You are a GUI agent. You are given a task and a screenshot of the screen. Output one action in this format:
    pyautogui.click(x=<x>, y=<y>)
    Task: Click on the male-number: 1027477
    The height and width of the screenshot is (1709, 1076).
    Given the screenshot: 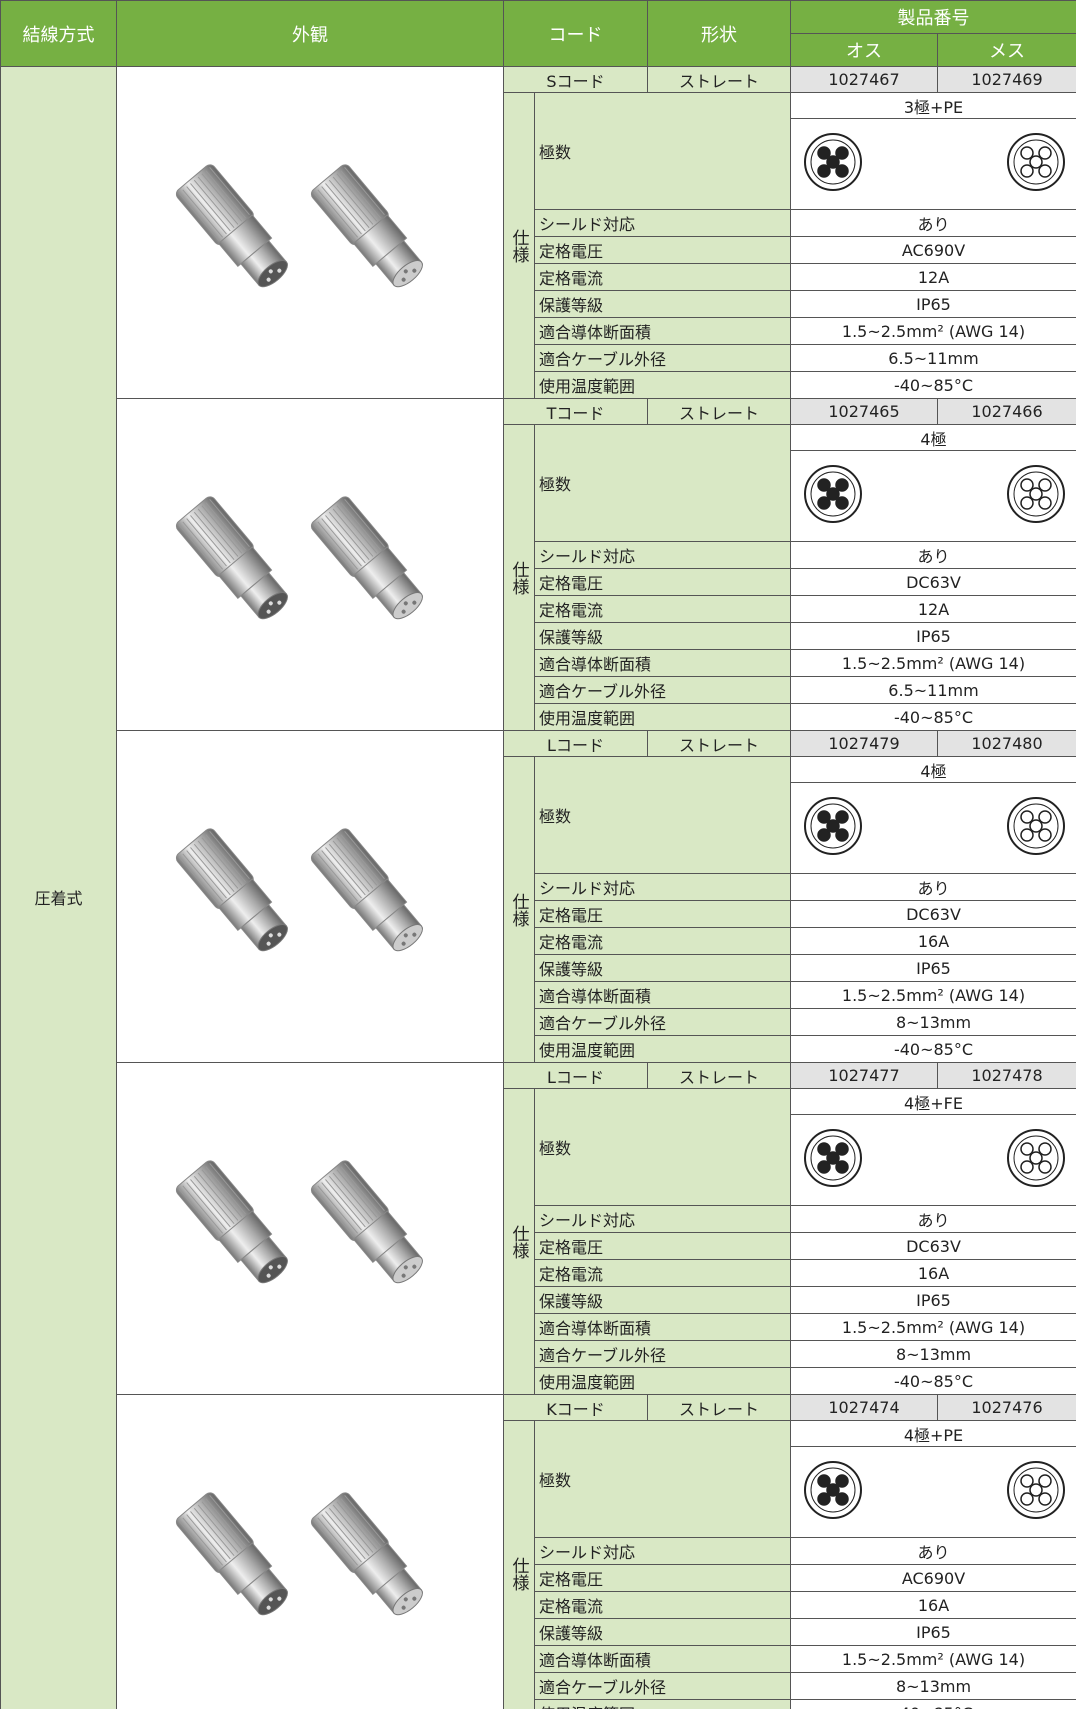 What is the action you would take?
    pyautogui.click(x=864, y=1075)
    